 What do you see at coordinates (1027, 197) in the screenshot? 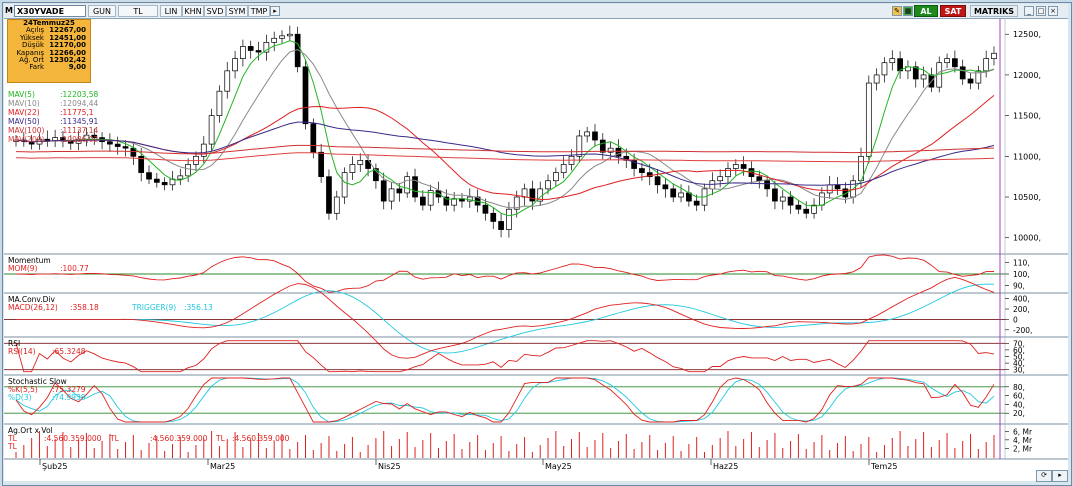
I see `price-tick-label: 10500,` at bounding box center [1027, 197].